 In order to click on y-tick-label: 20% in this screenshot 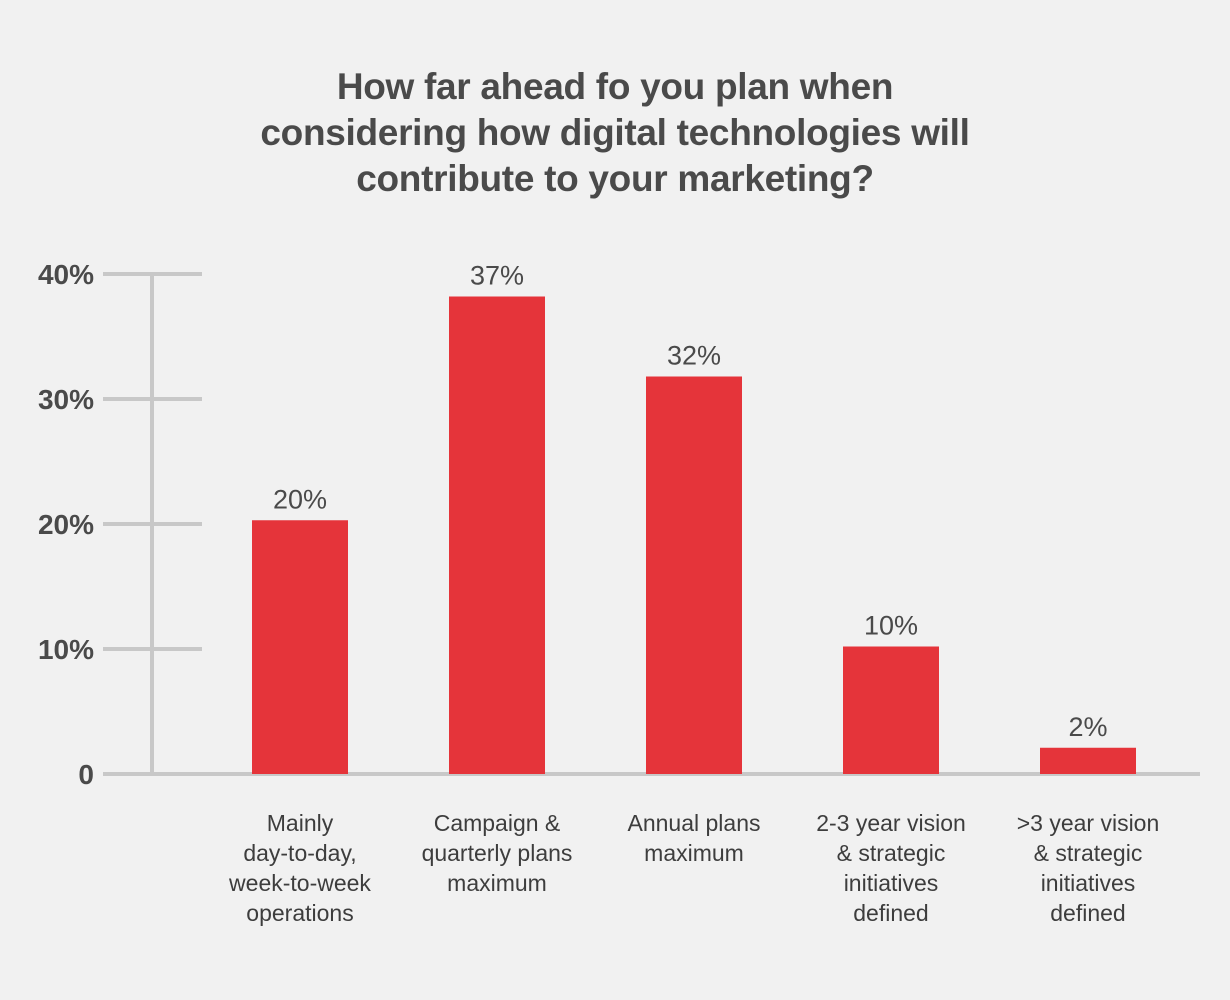, I will do `click(66, 524)`.